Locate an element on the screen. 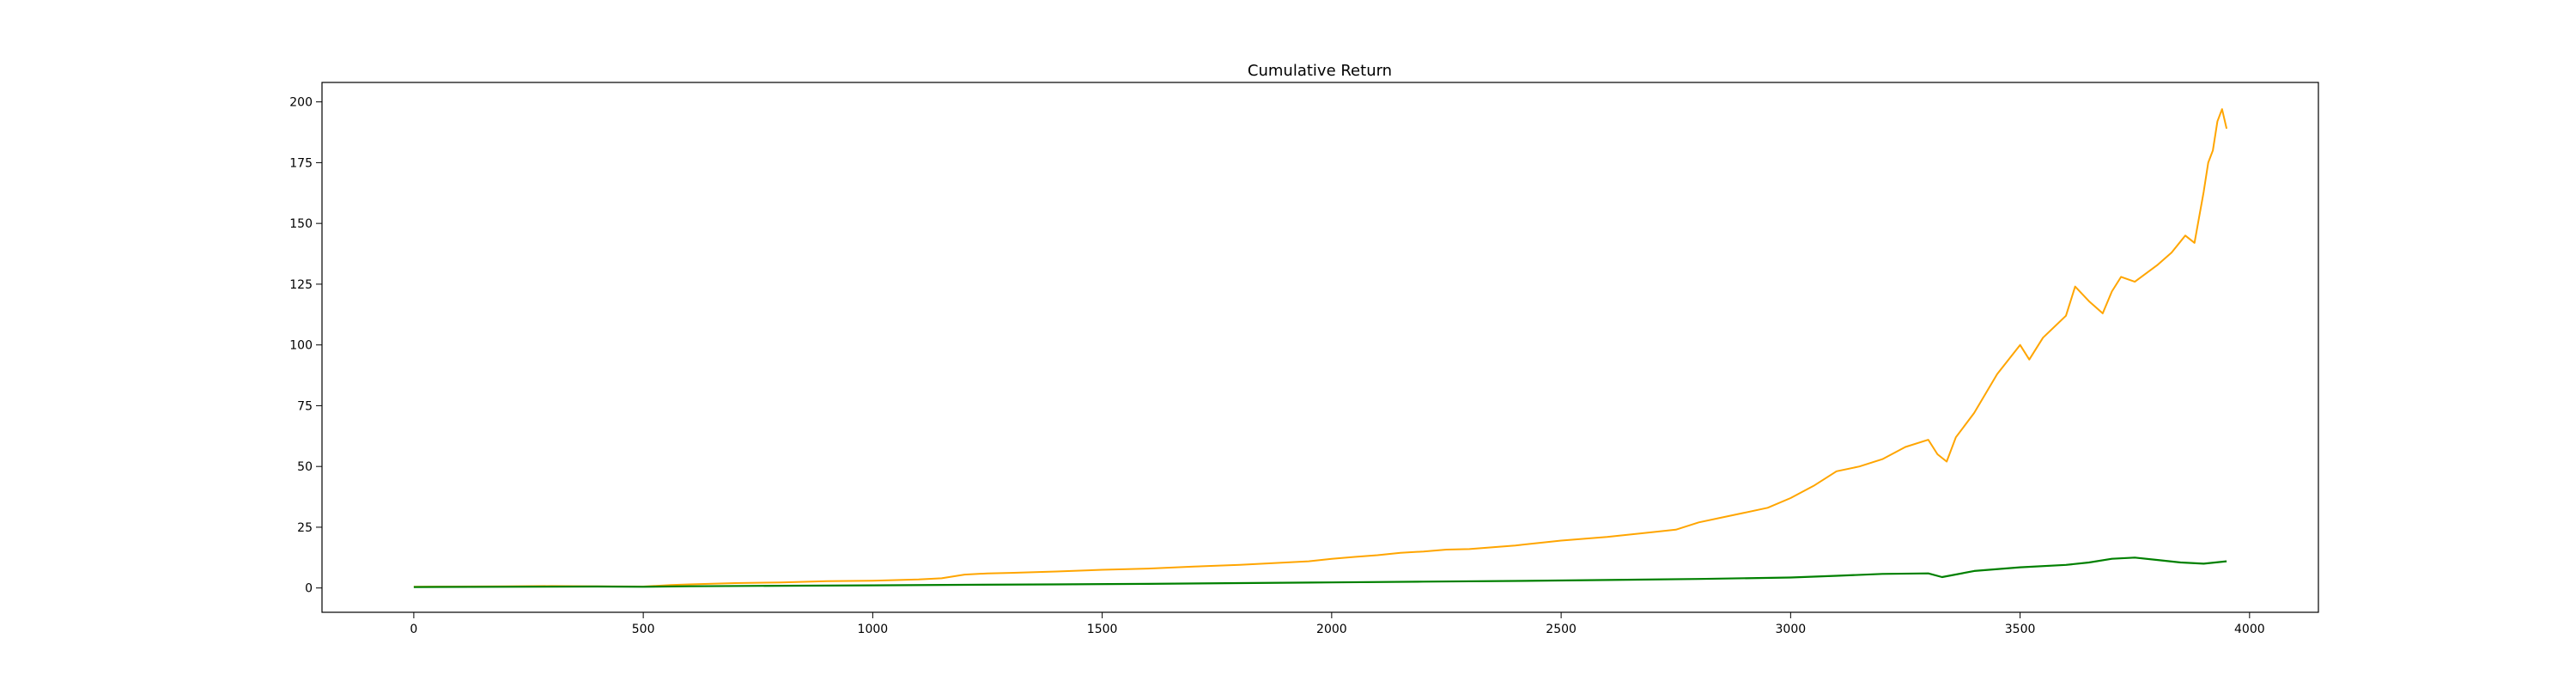  x-tick-label: 0 is located at coordinates (413, 629).